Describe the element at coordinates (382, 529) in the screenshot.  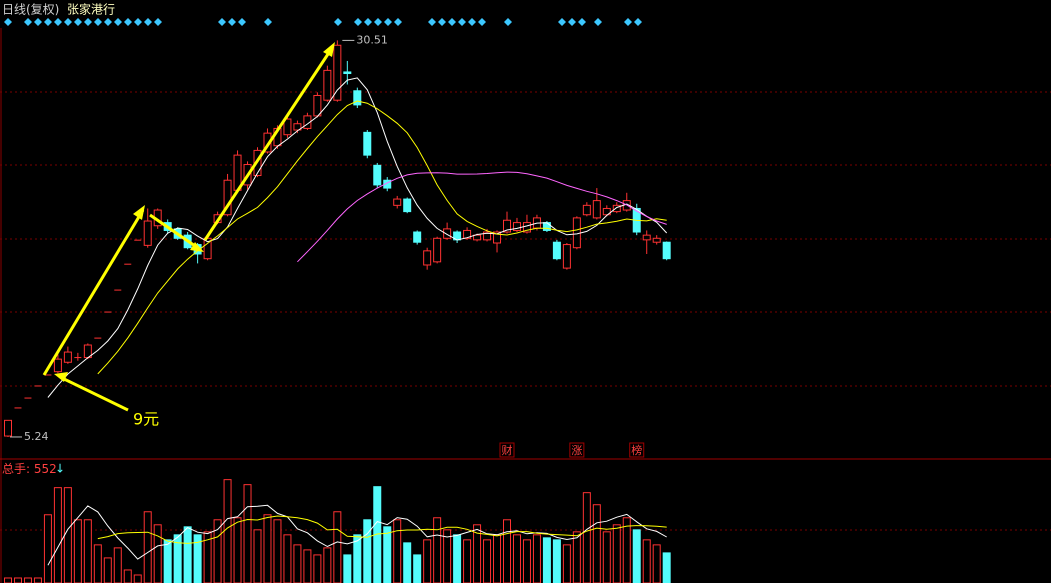
I see `moving-average` at that location.